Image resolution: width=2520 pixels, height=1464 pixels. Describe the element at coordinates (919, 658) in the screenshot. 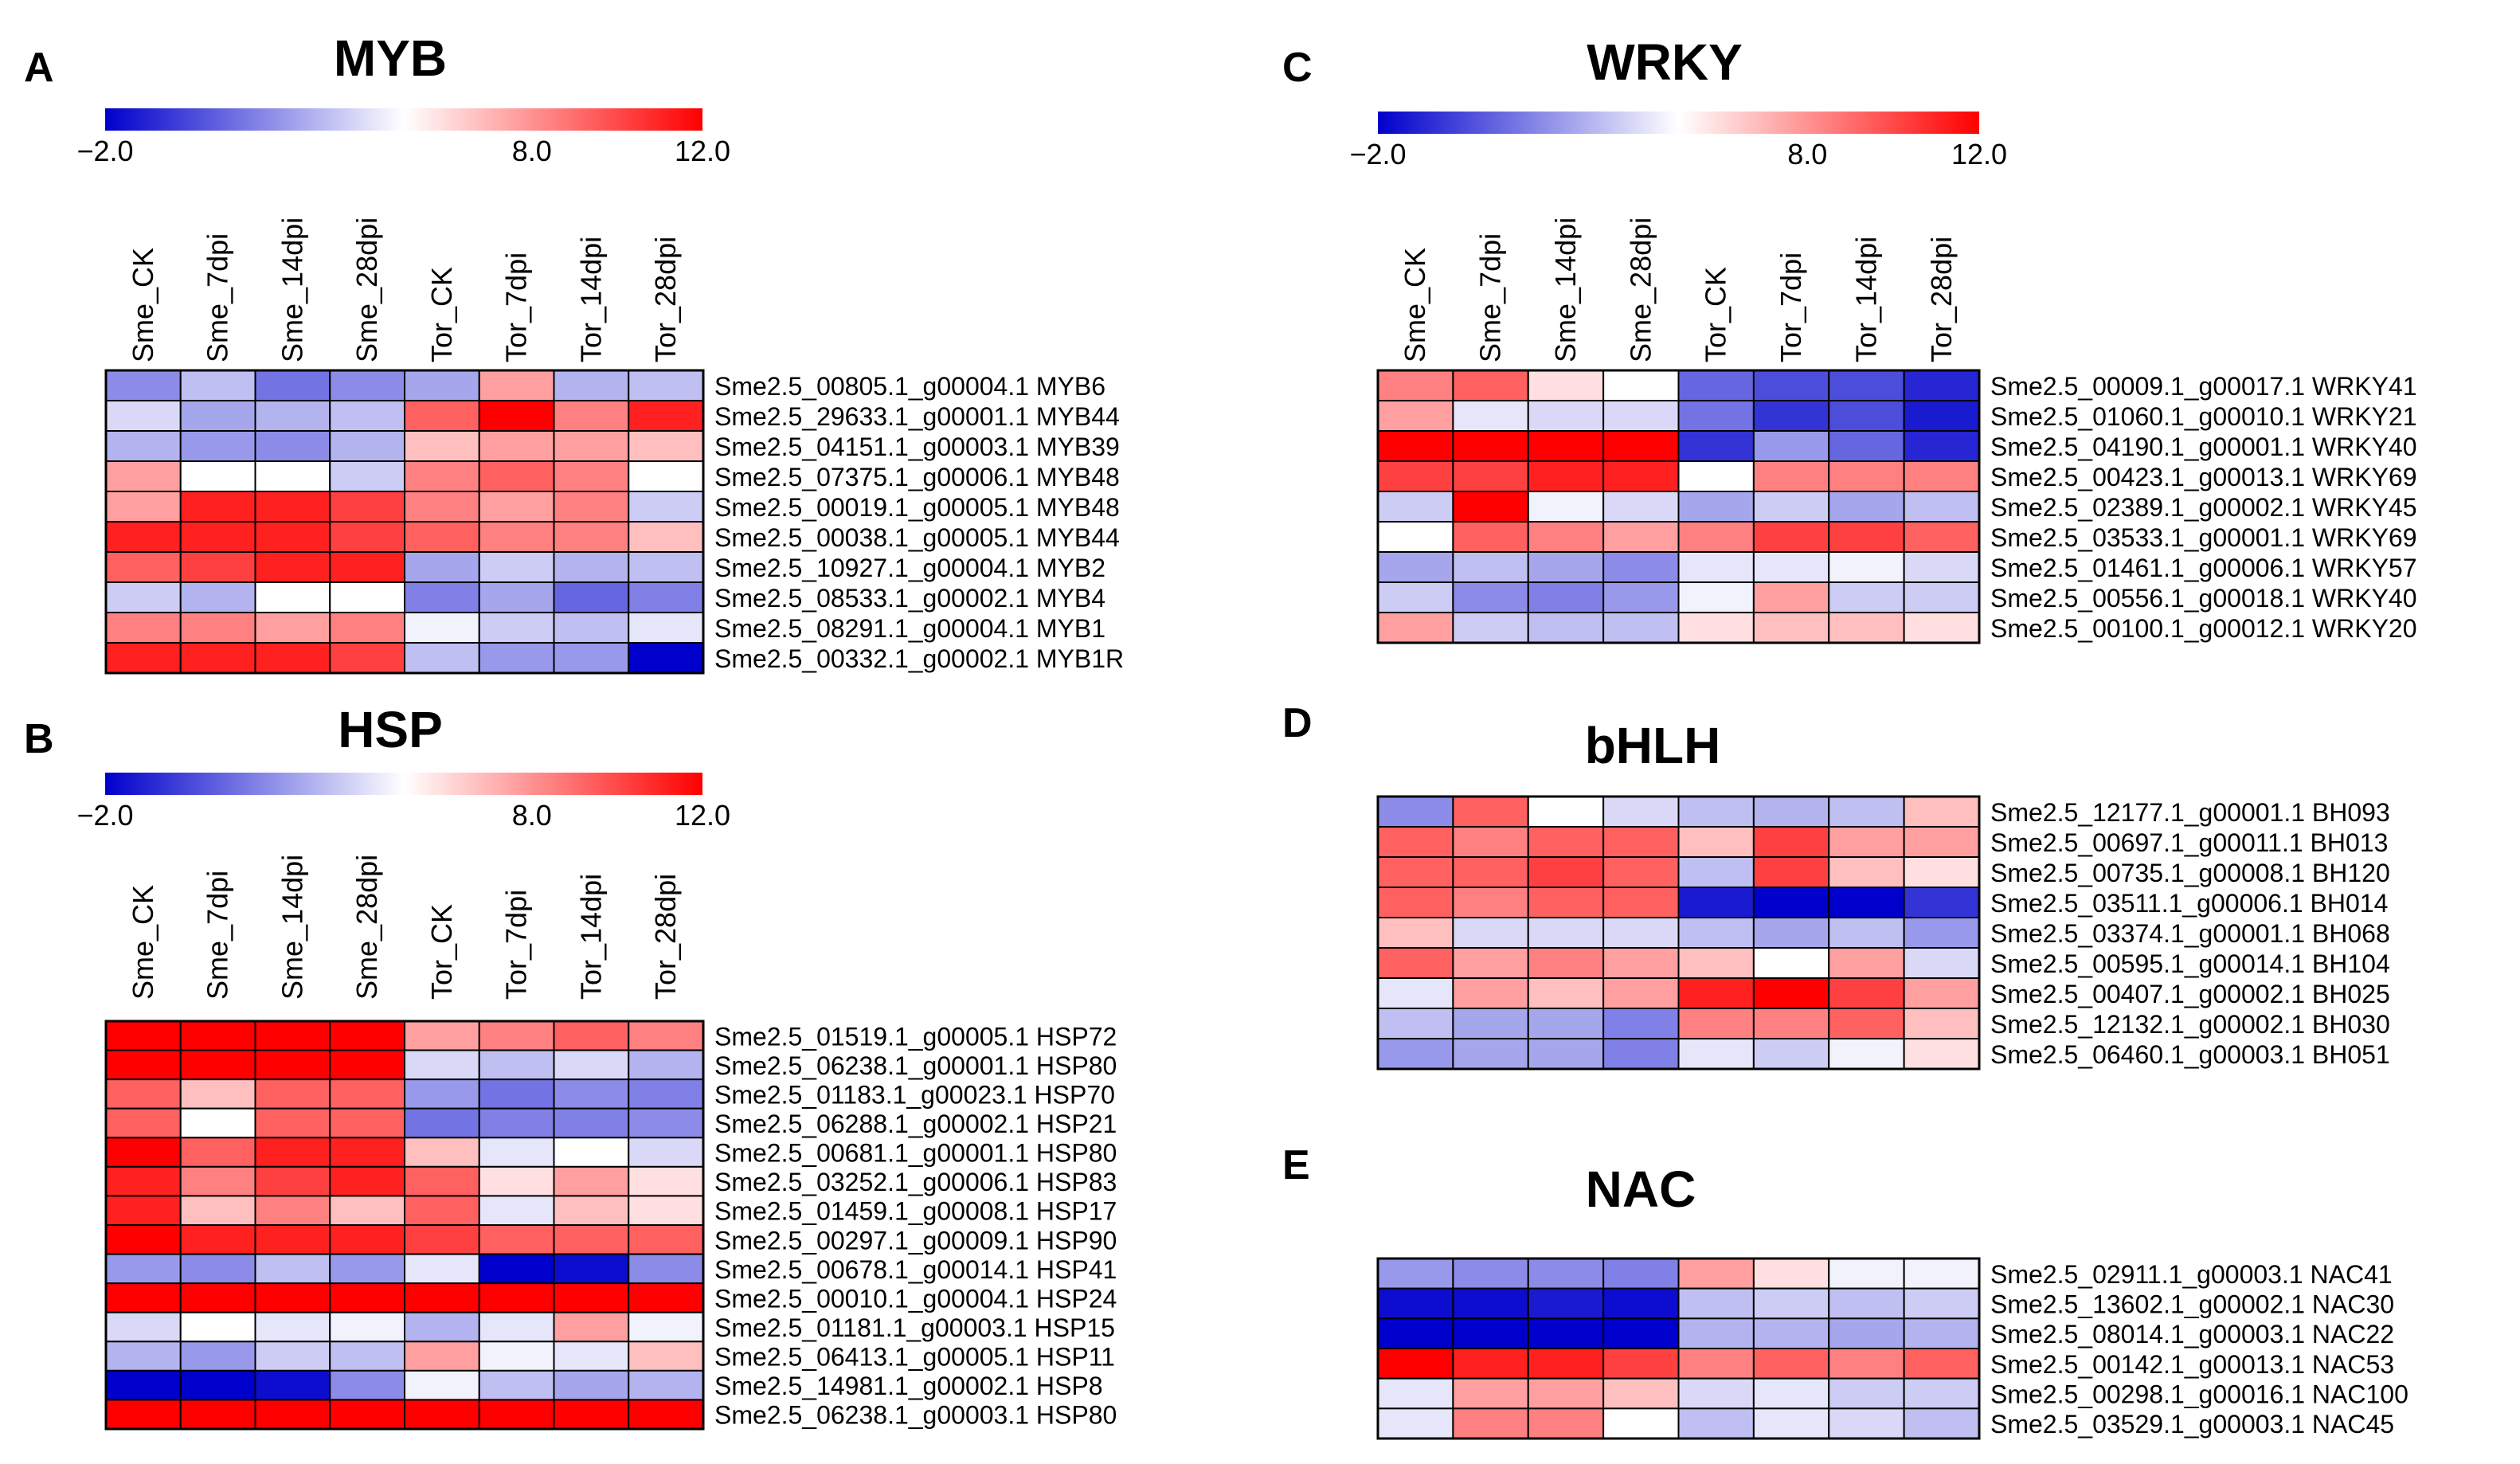

I see `row-label: Sme2.5_00332.1_g00002.1 MYB1R` at that location.